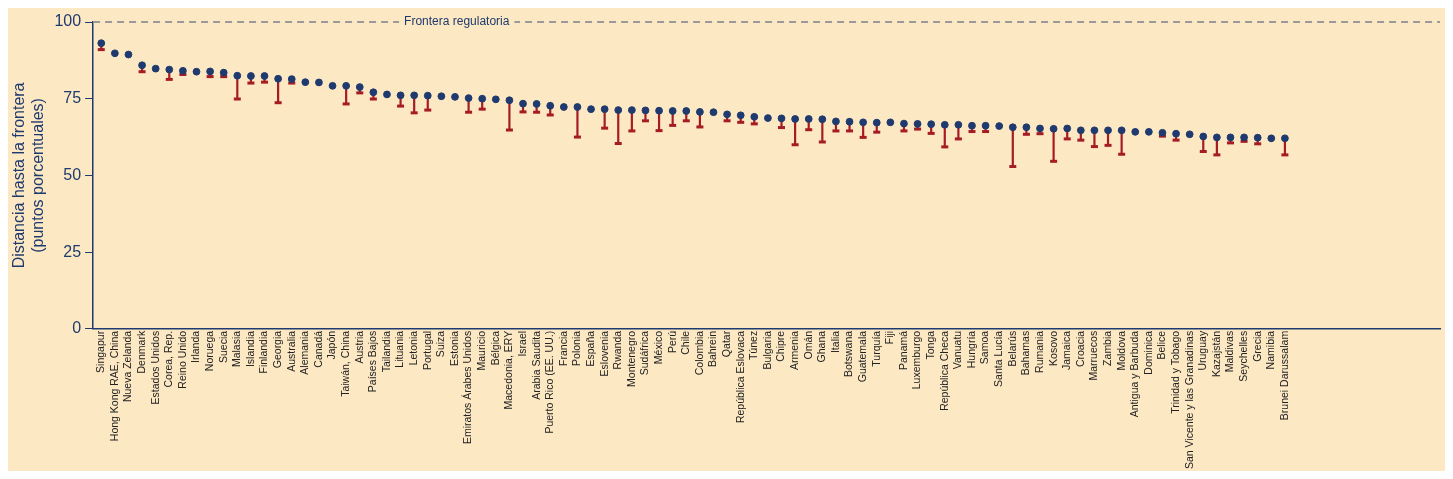 The width and height of the screenshot is (1453, 479). I want to click on x-tick-label: Perú, so click(671, 342).